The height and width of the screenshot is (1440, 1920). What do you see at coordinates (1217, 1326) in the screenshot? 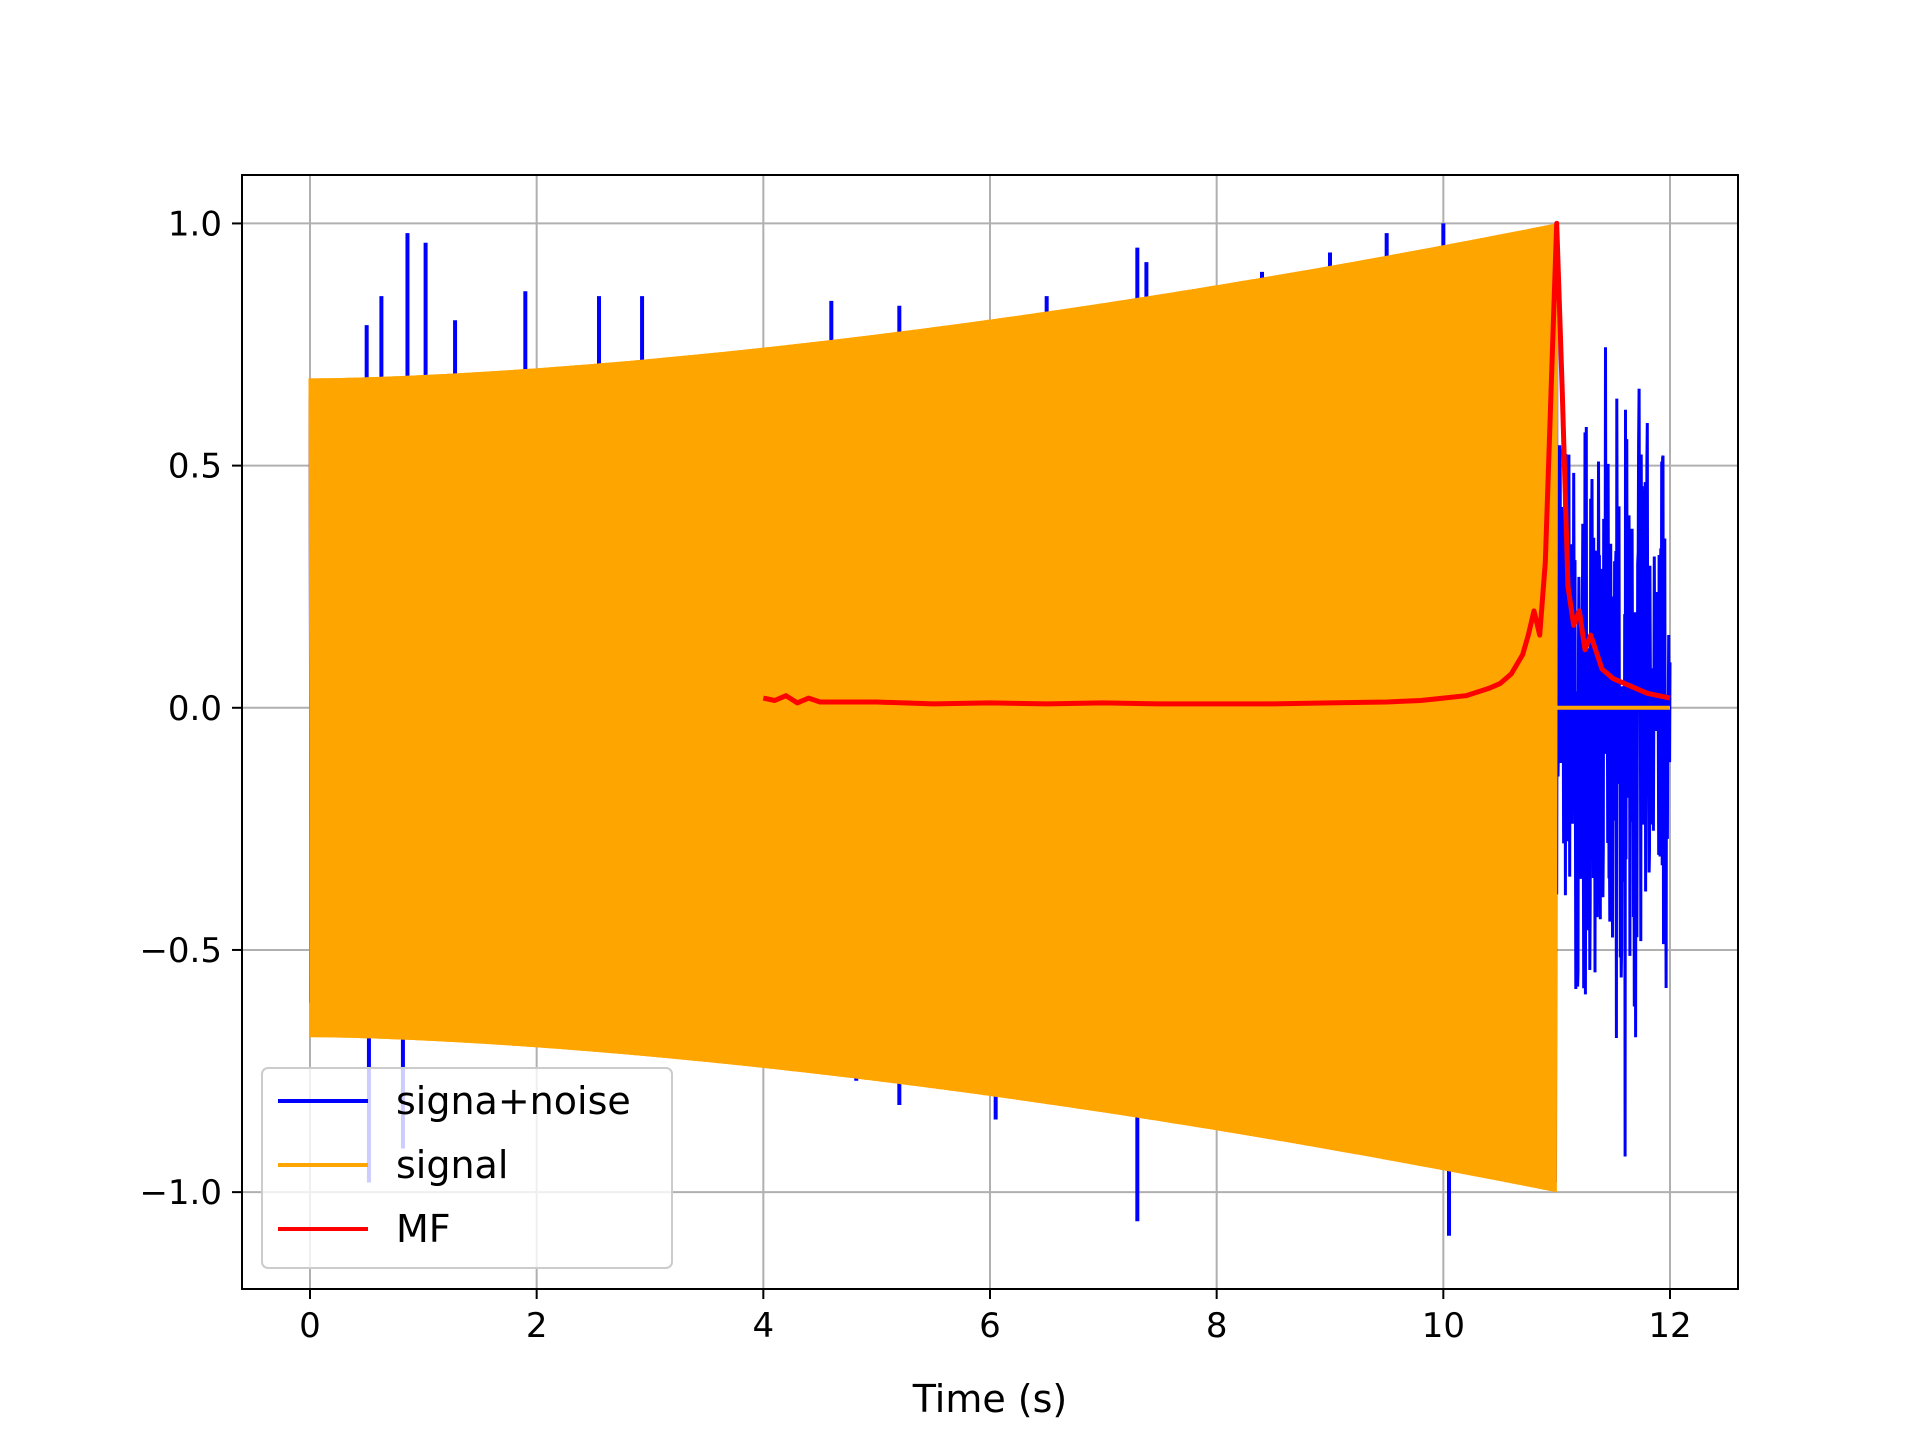
I see `x-tick-label: 8` at bounding box center [1217, 1326].